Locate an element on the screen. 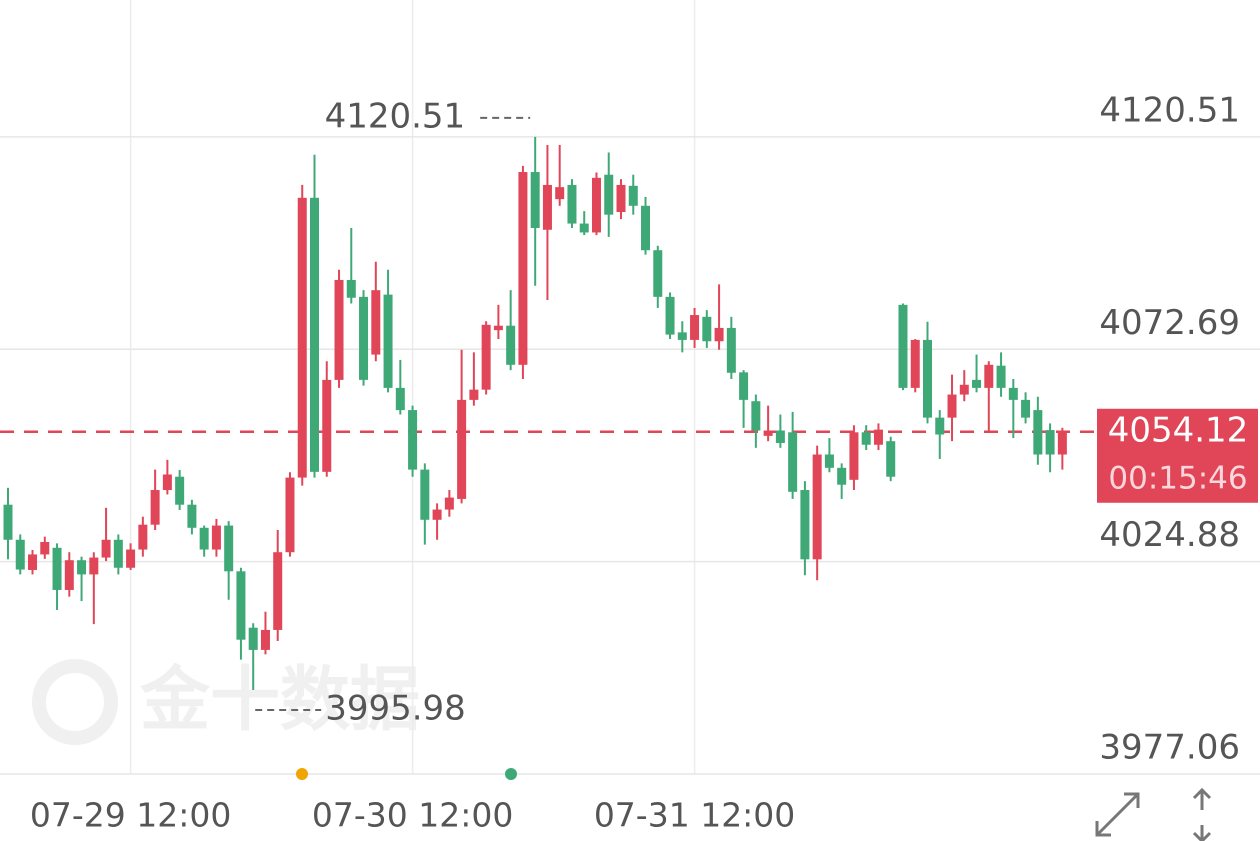 This screenshot has width=1260, height=841. watermark: 金十数据 is located at coordinates (226, 702).